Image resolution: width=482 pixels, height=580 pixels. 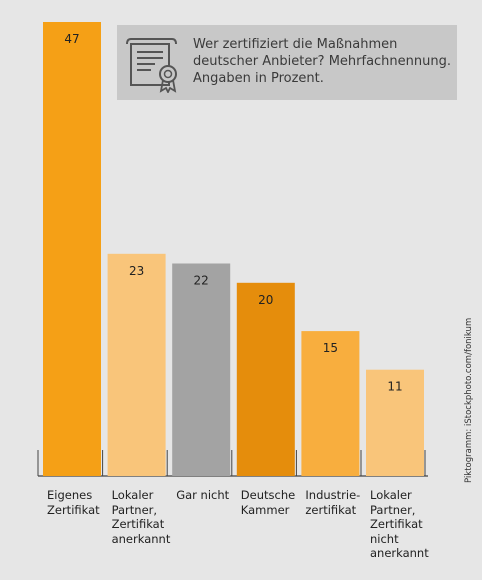 I want to click on category-label: Deutsche Kammer, so click(x=268, y=502).